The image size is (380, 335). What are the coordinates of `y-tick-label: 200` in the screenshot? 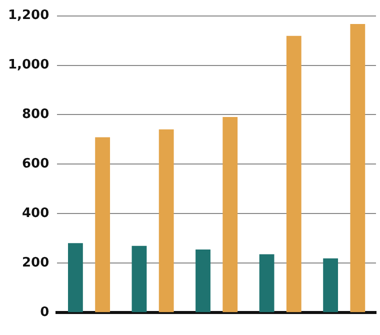 It's located at (36, 263).